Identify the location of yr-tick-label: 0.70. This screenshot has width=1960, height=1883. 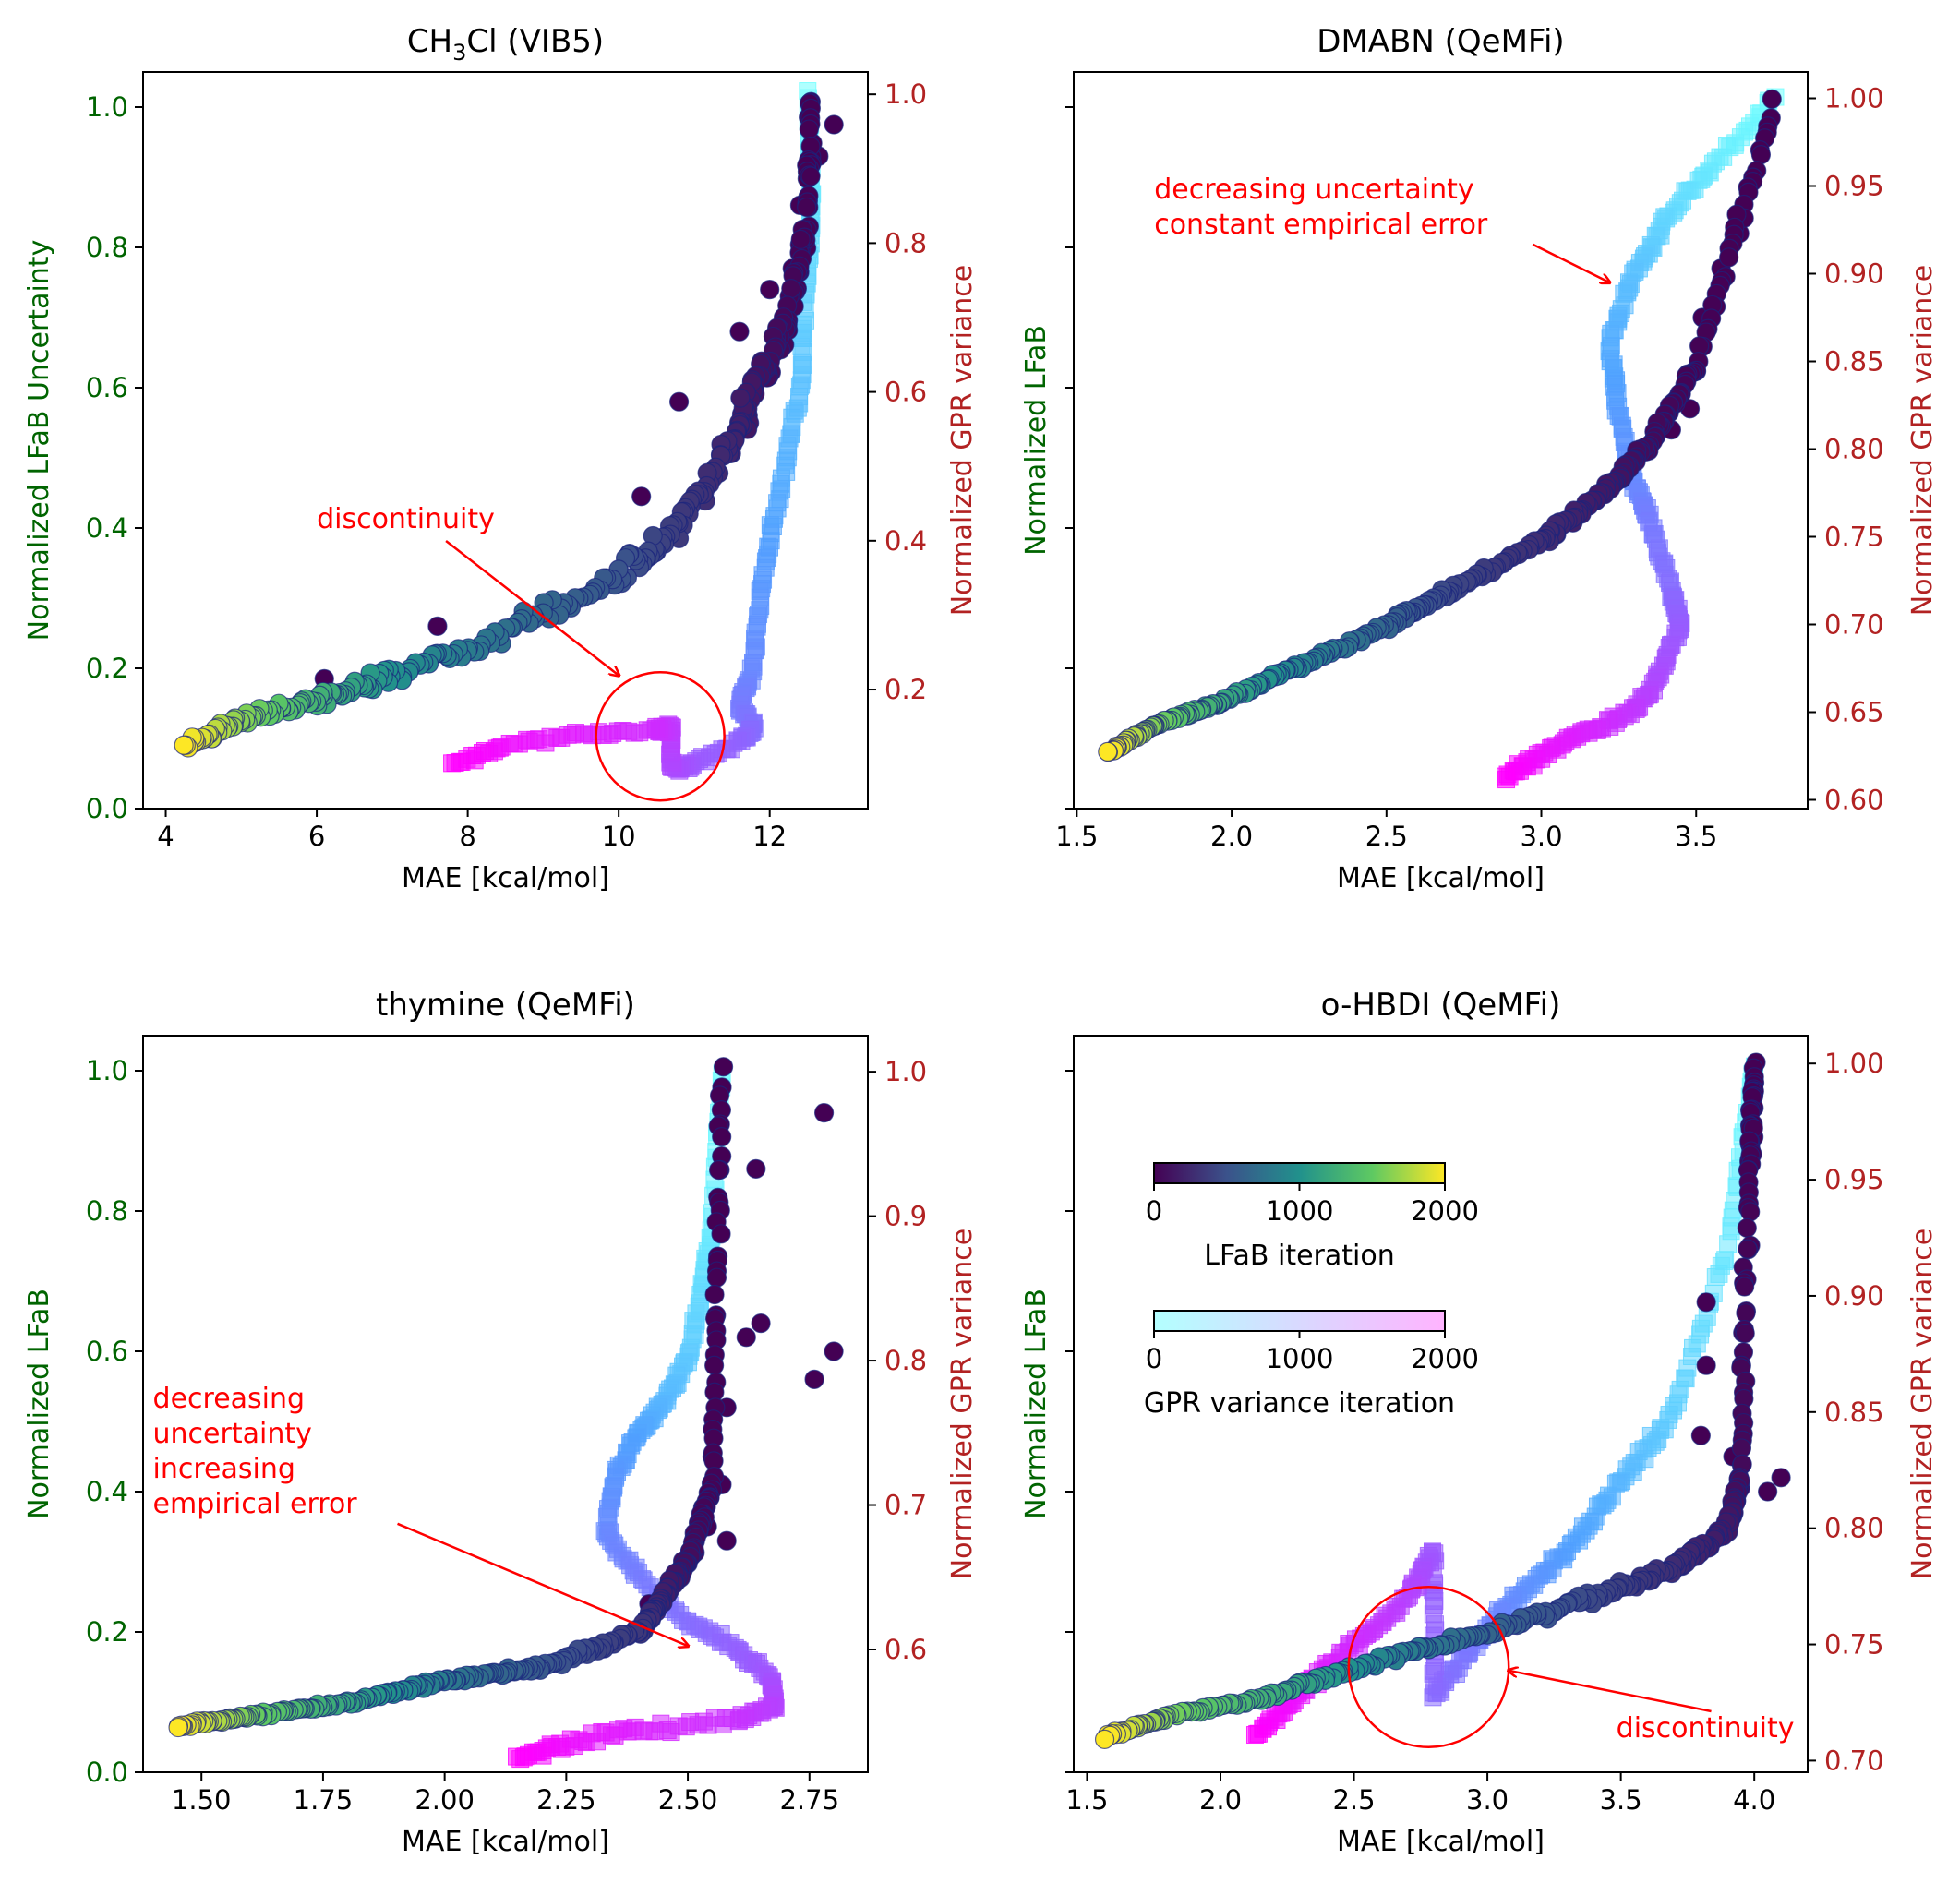
(1854, 625).